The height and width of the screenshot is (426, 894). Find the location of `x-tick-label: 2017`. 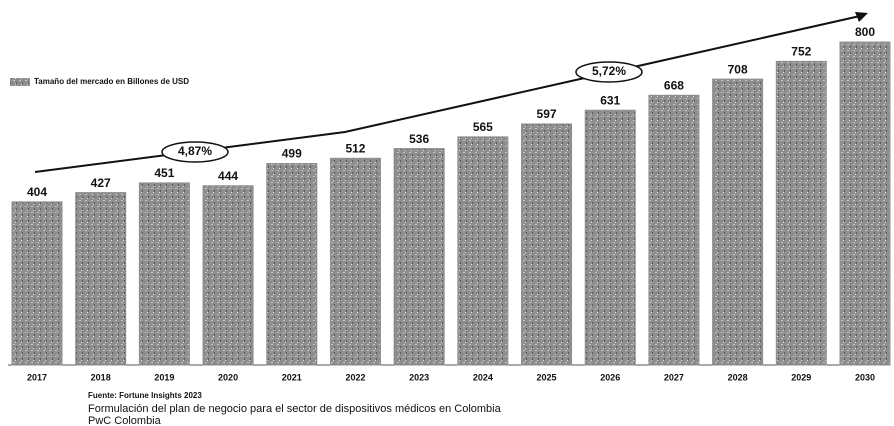

x-tick-label: 2017 is located at coordinates (37, 377).